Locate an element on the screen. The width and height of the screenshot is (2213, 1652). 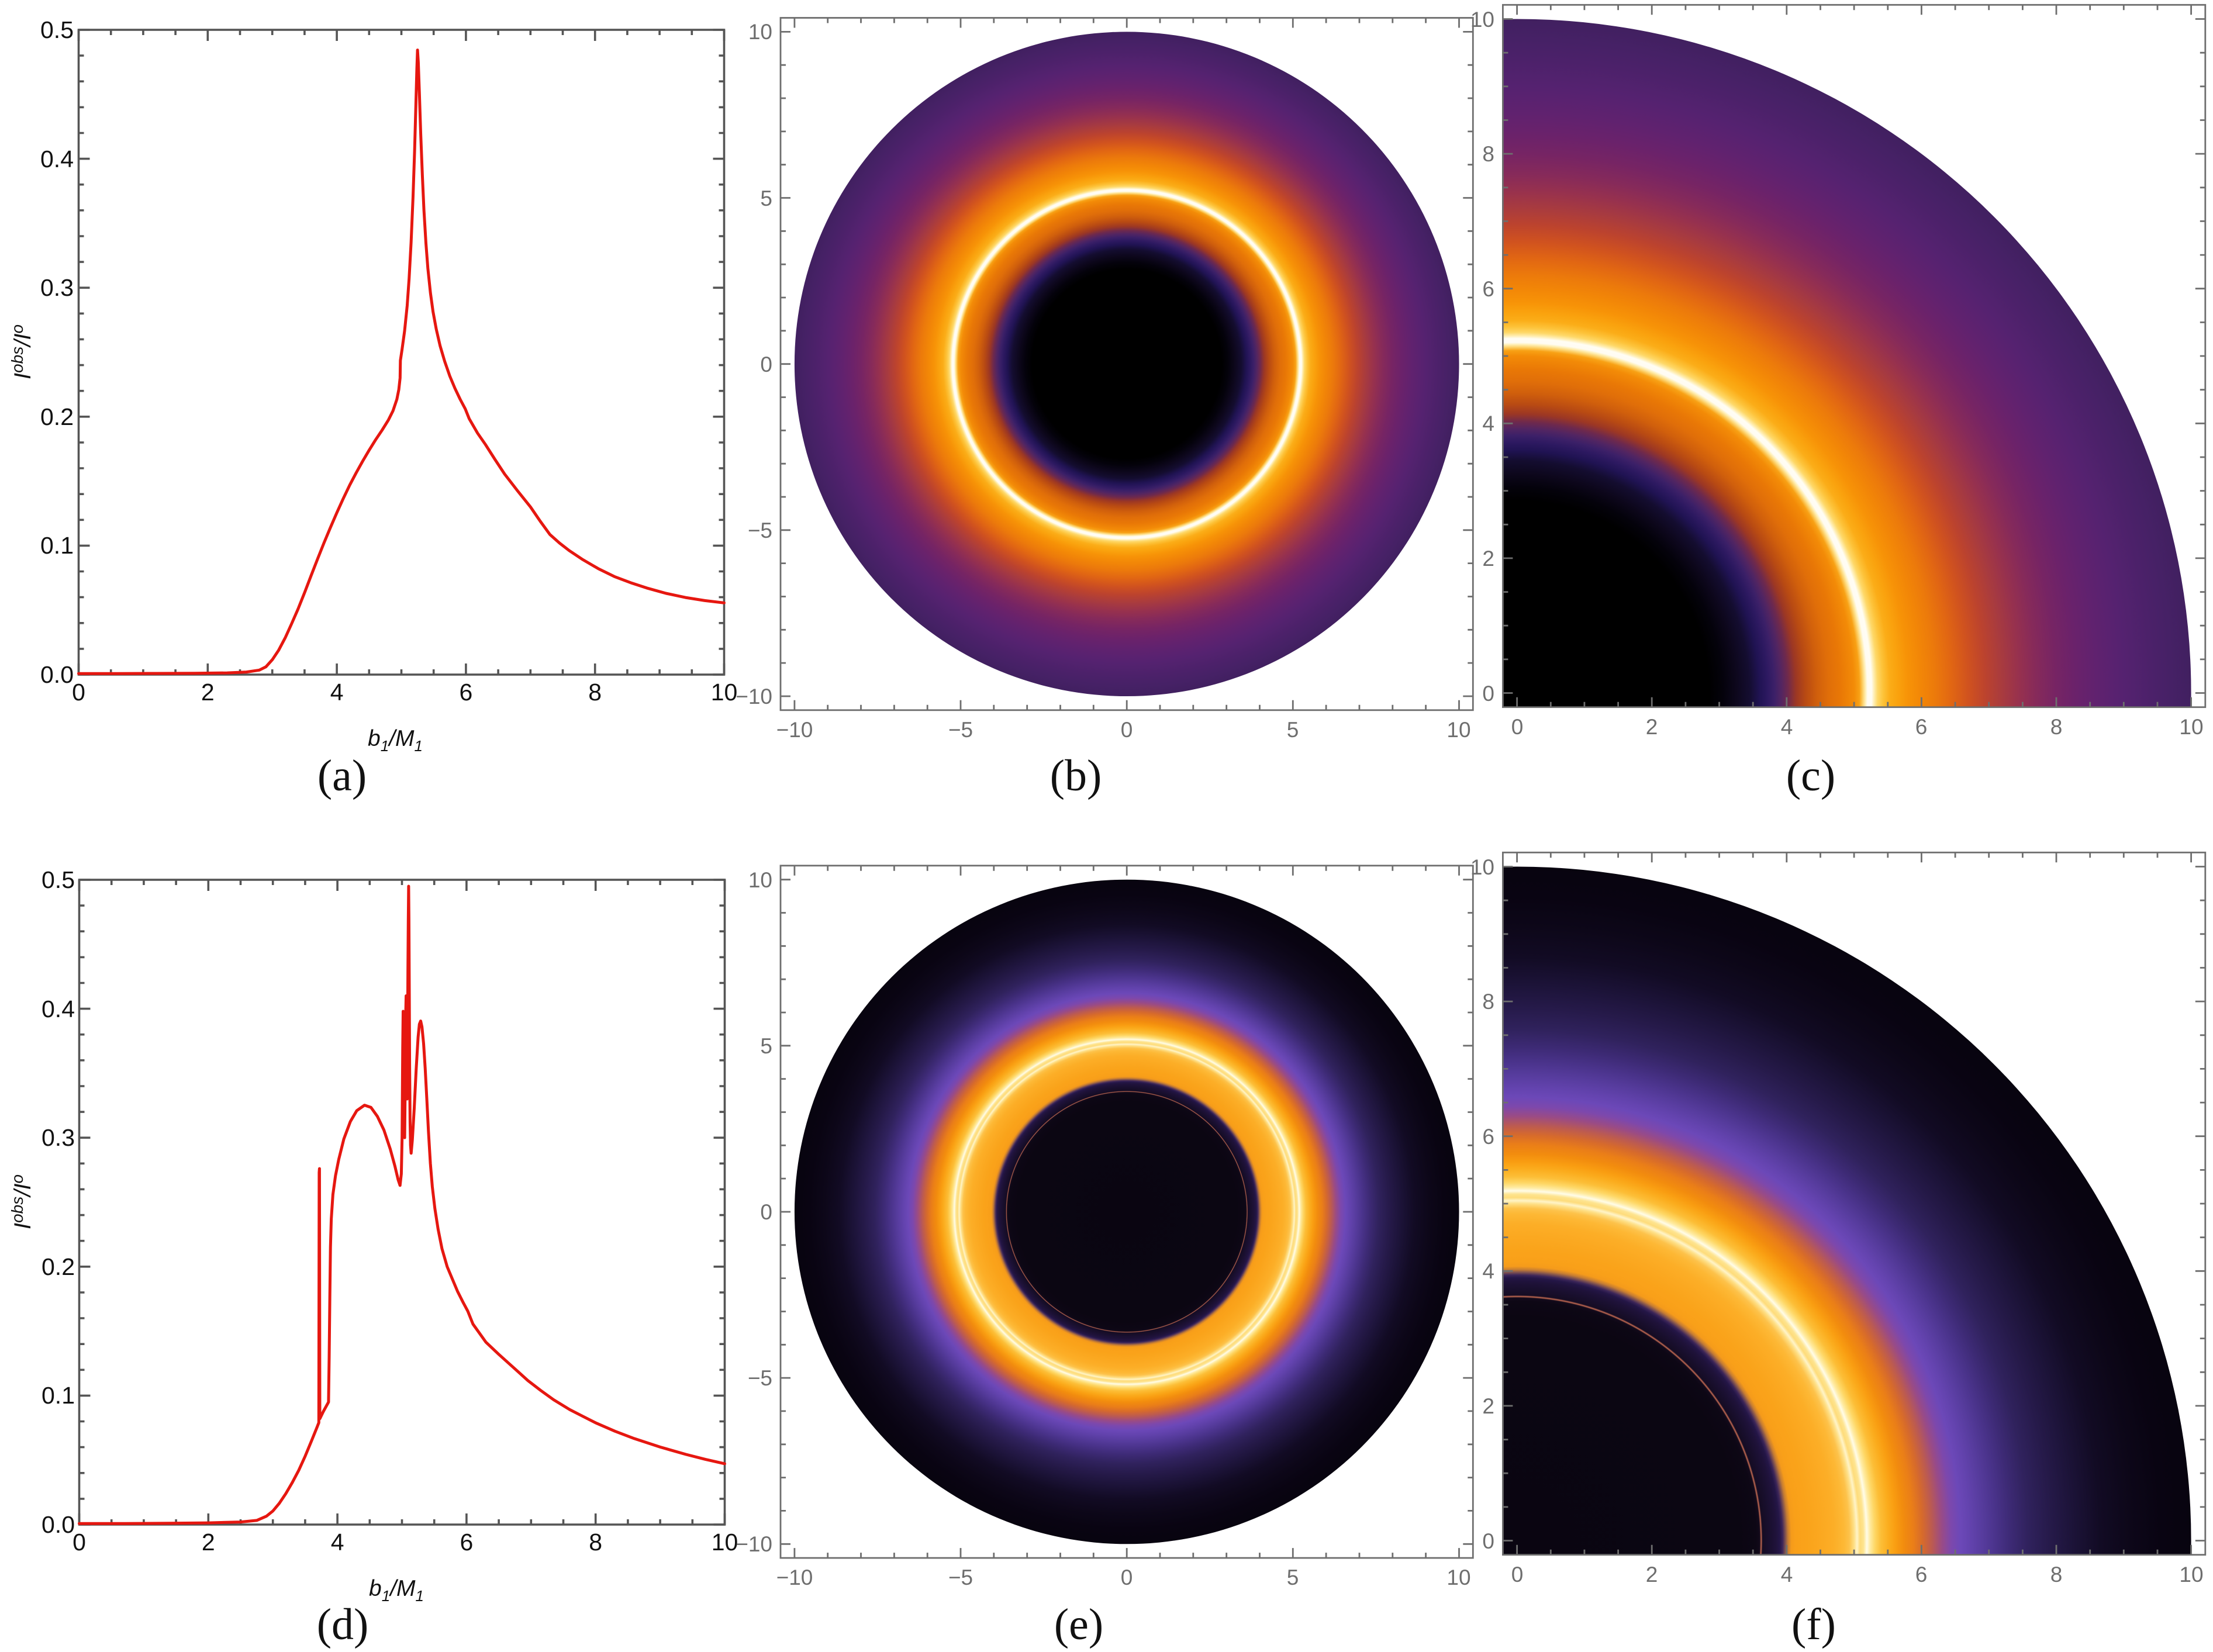
svg-text: (d) is located at coordinates (343, 1625).